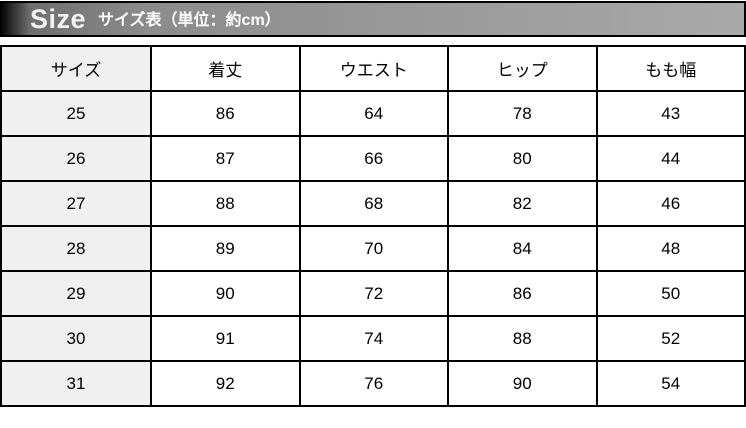  I want to click on cell-thigh: 50, so click(670, 293).